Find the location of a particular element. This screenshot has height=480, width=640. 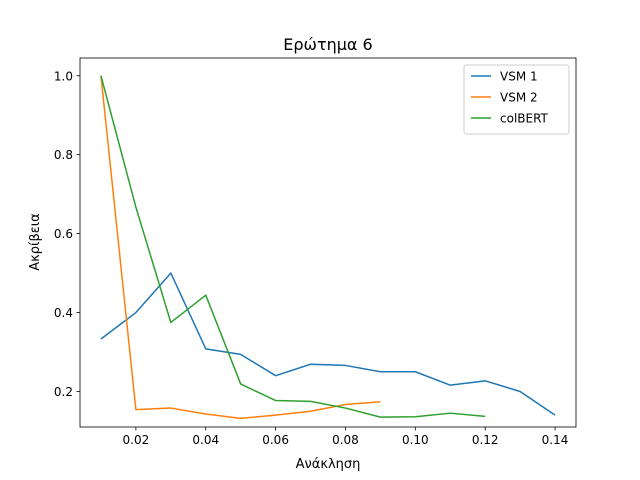

legend-box is located at coordinates (516, 99).